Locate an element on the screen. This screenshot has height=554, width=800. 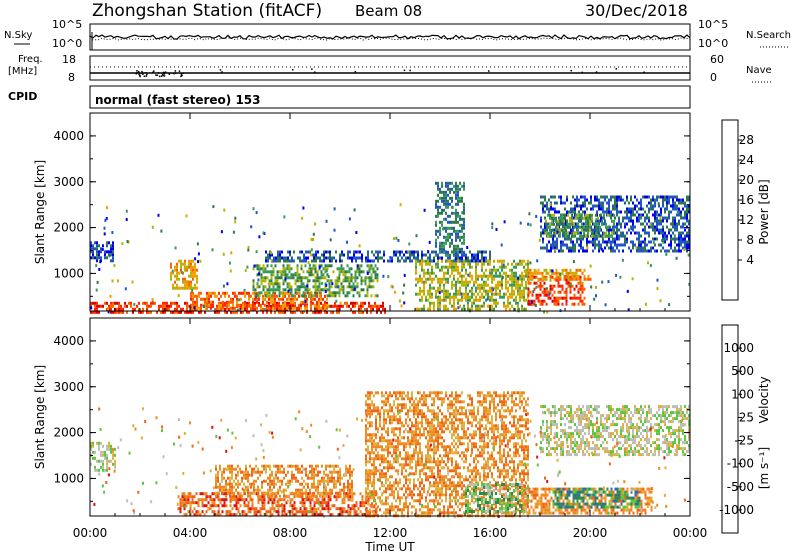
nave-dip-point is located at coordinates (582, 72).